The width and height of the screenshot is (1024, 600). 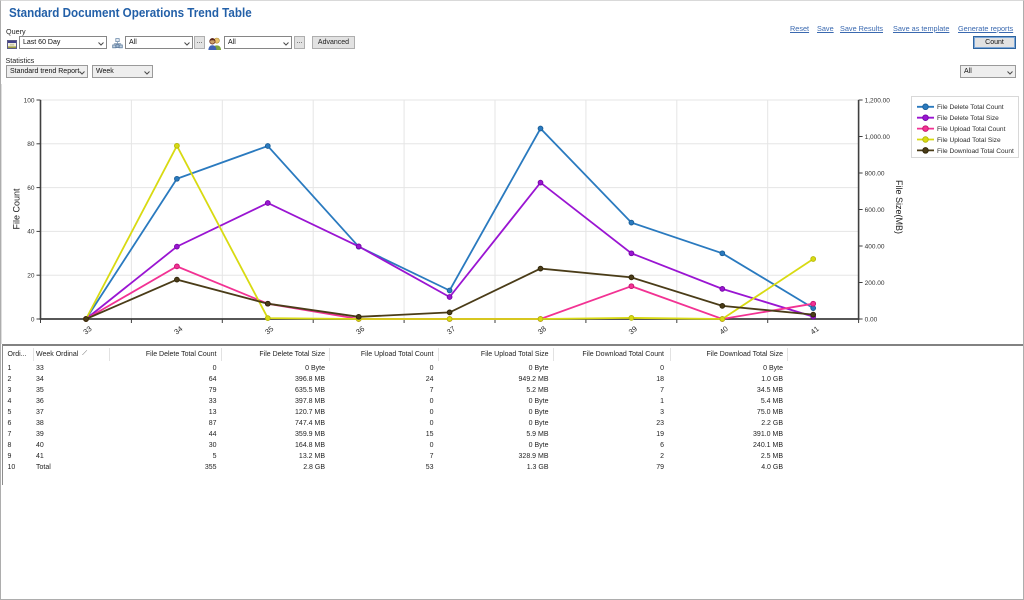 What do you see at coordinates (178, 330) in the screenshot?
I see `svg-text: 34` at bounding box center [178, 330].